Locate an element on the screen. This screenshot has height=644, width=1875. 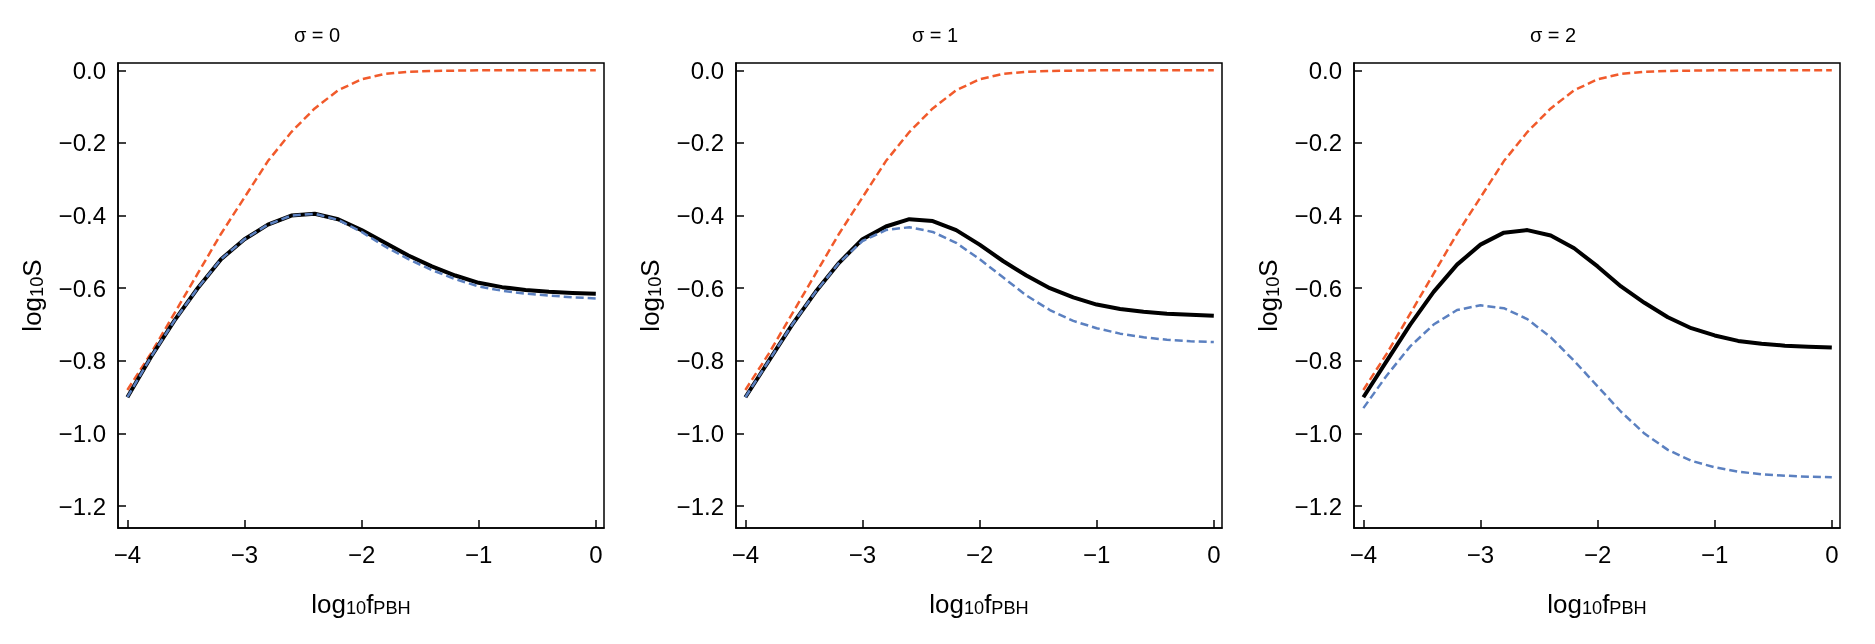
chart-title: σ = 0 is located at coordinates (317, 35).